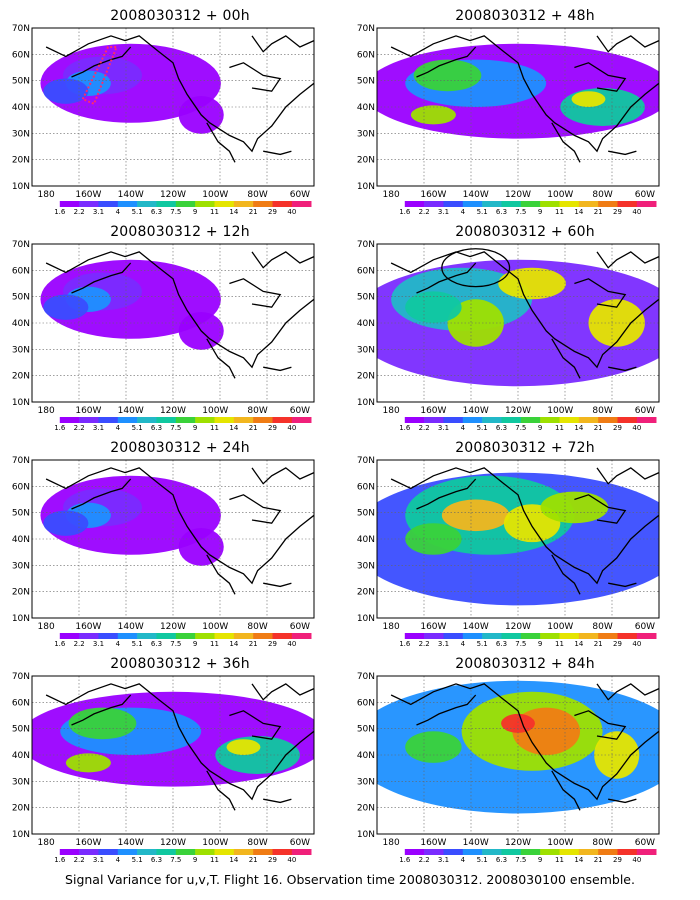  Describe the element at coordinates (214, 860) in the screenshot. I see `colorbar-label: 11` at that location.